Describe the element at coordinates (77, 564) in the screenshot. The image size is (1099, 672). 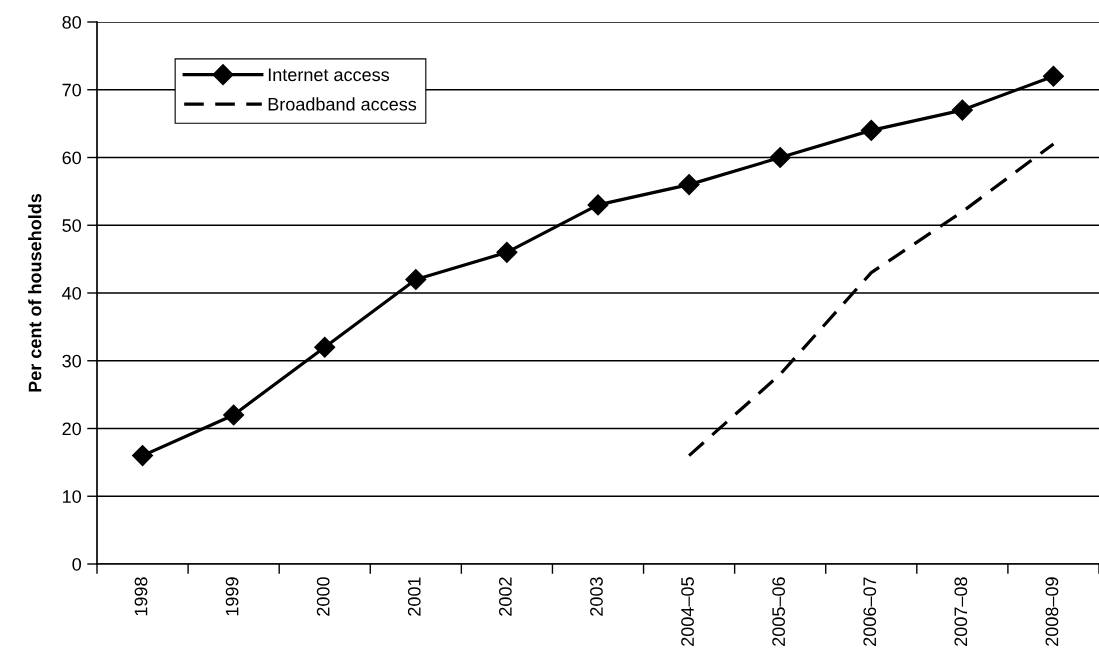
I see `y-tick-label: 0` at that location.